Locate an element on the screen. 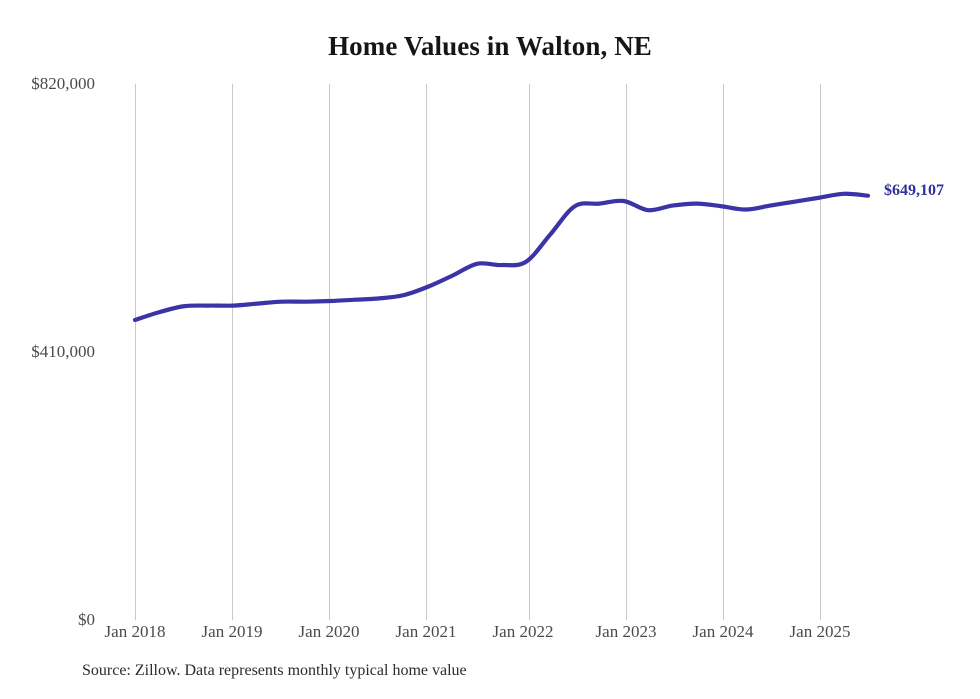  x-axis-tick-jan-2019: Jan 2019 is located at coordinates (232, 631).